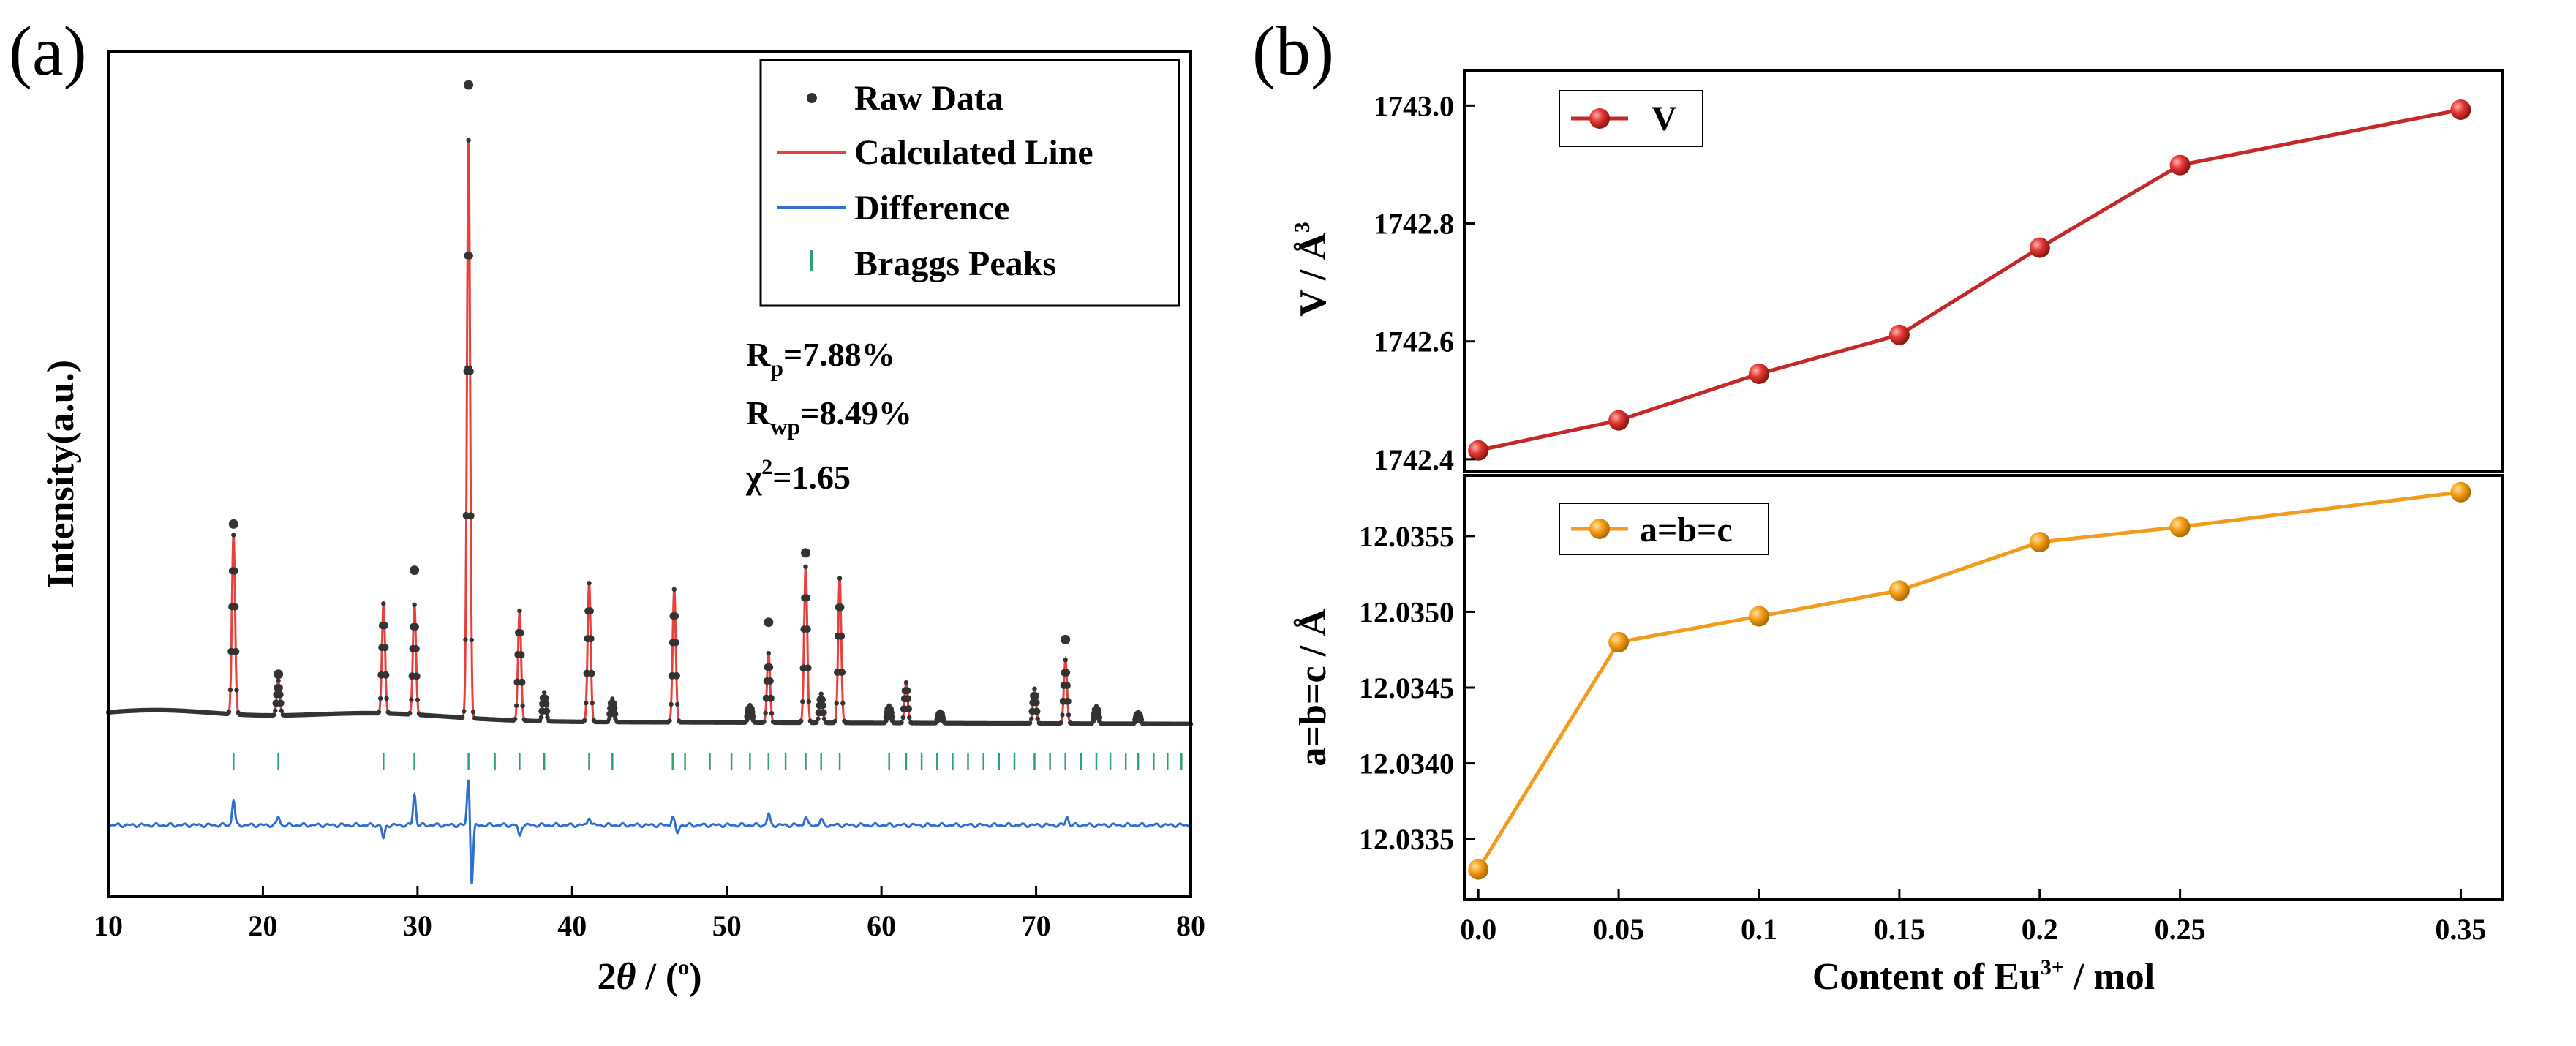 The image size is (2576, 1046). What do you see at coordinates (2040, 929) in the screenshot?
I see `x-tick-label-b: 0.2` at bounding box center [2040, 929].